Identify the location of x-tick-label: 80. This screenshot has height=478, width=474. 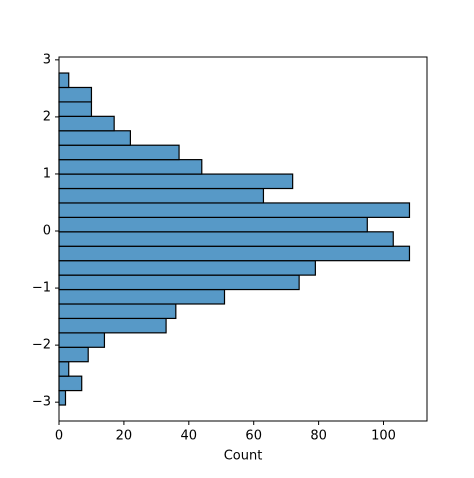
(318, 436).